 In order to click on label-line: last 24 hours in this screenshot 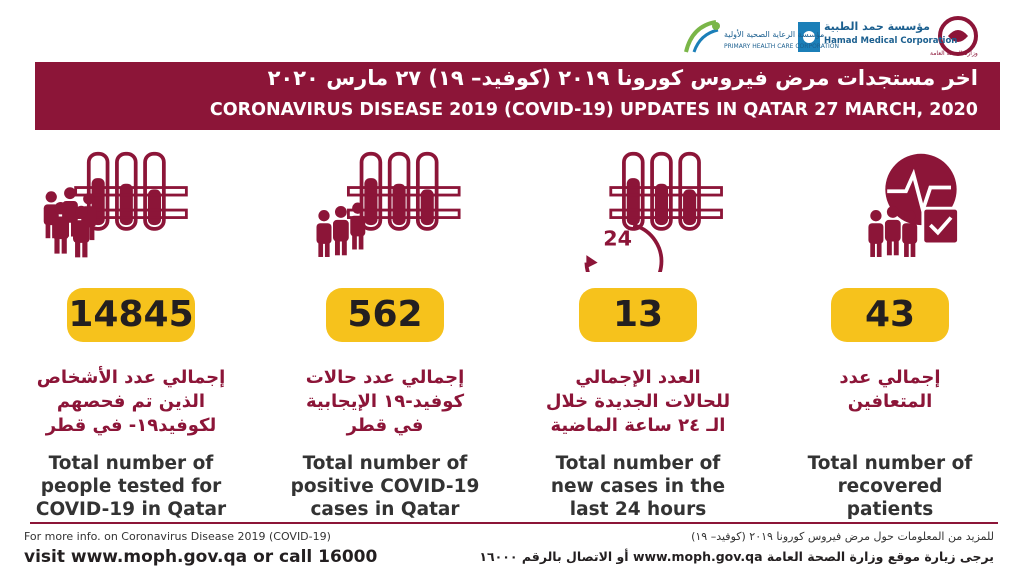, I will do `click(638, 509)`.